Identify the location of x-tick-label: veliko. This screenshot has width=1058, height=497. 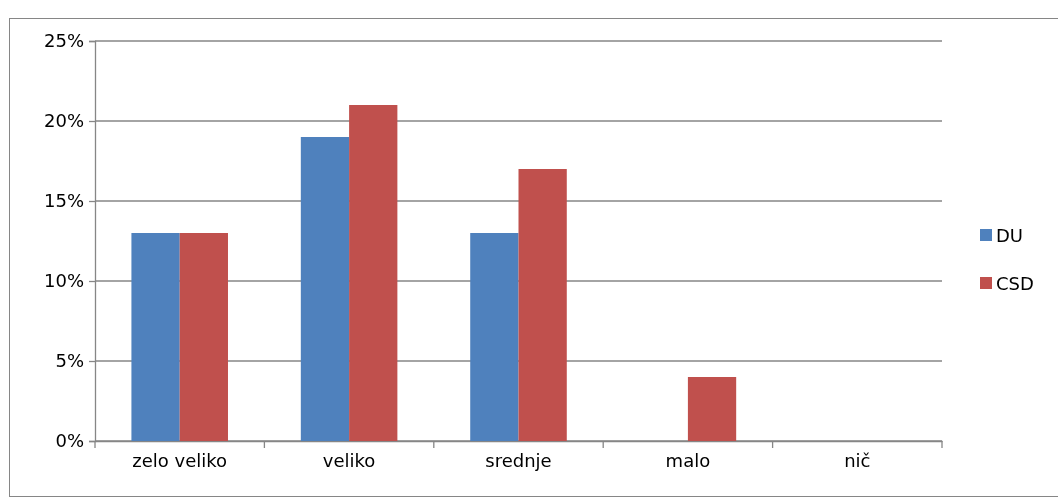
(349, 461).